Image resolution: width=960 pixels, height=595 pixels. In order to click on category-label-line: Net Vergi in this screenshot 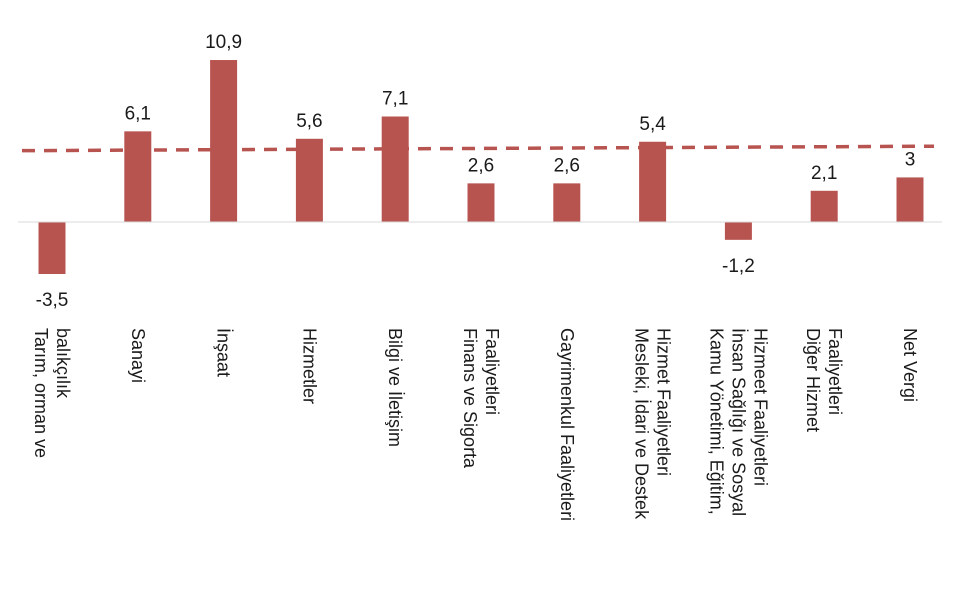, I will do `click(910, 365)`.